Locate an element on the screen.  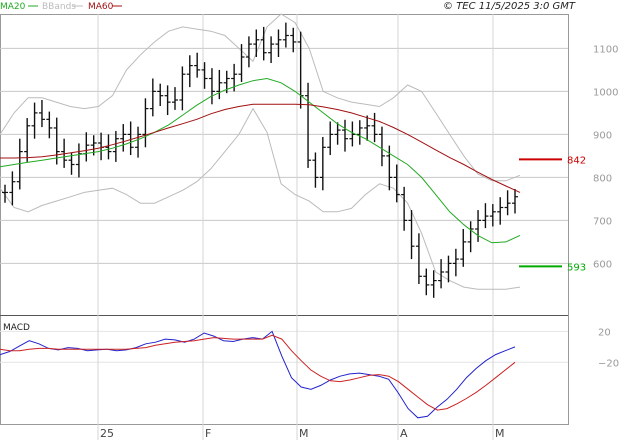
y-tick-label: 1100 is located at coordinates (605, 49).